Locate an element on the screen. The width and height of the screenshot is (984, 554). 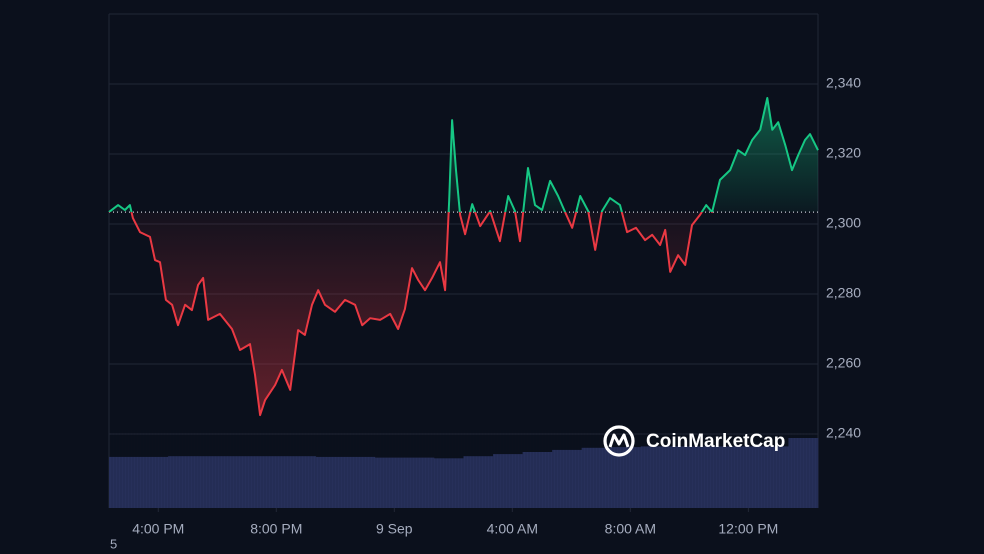
y-tick-label: 2,340 is located at coordinates (843, 83).